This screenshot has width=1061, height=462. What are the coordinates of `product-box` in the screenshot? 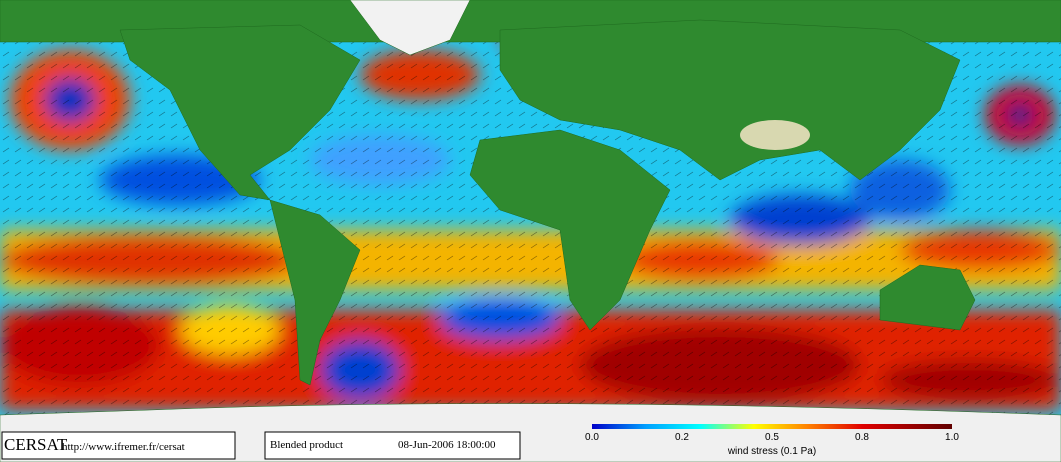 It's located at (392, 445).